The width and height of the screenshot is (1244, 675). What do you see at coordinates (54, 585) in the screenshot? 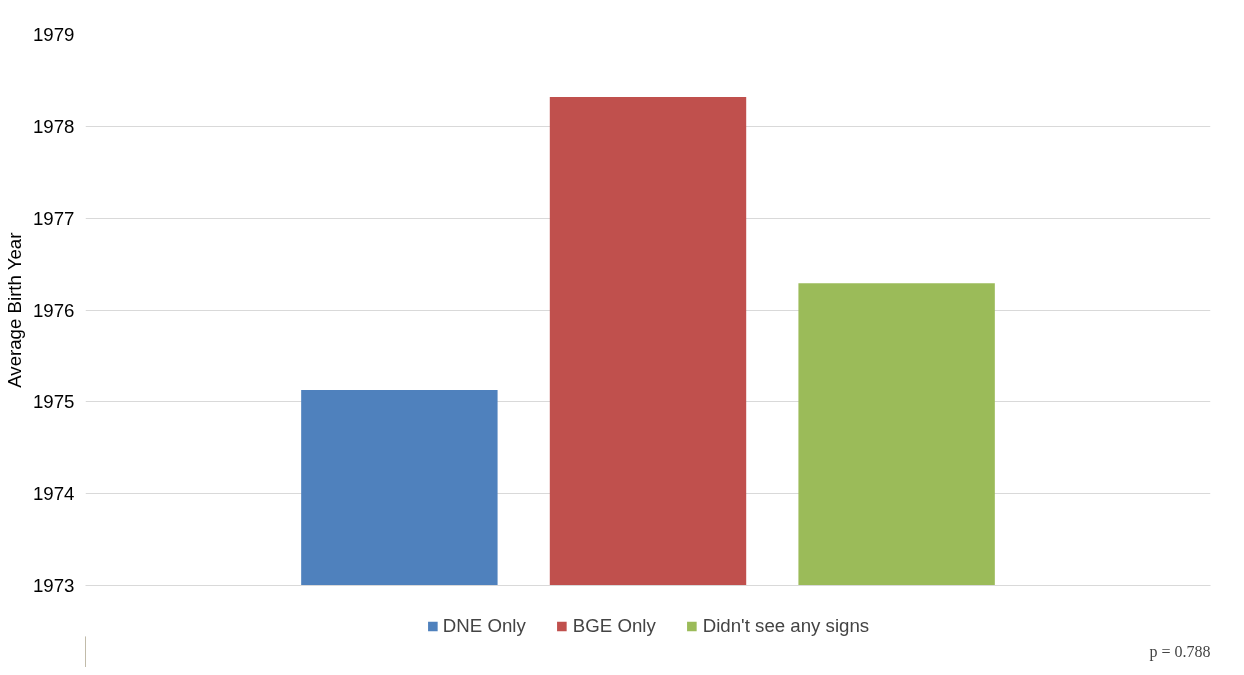
I see `y-tick-label: 1973` at bounding box center [54, 585].